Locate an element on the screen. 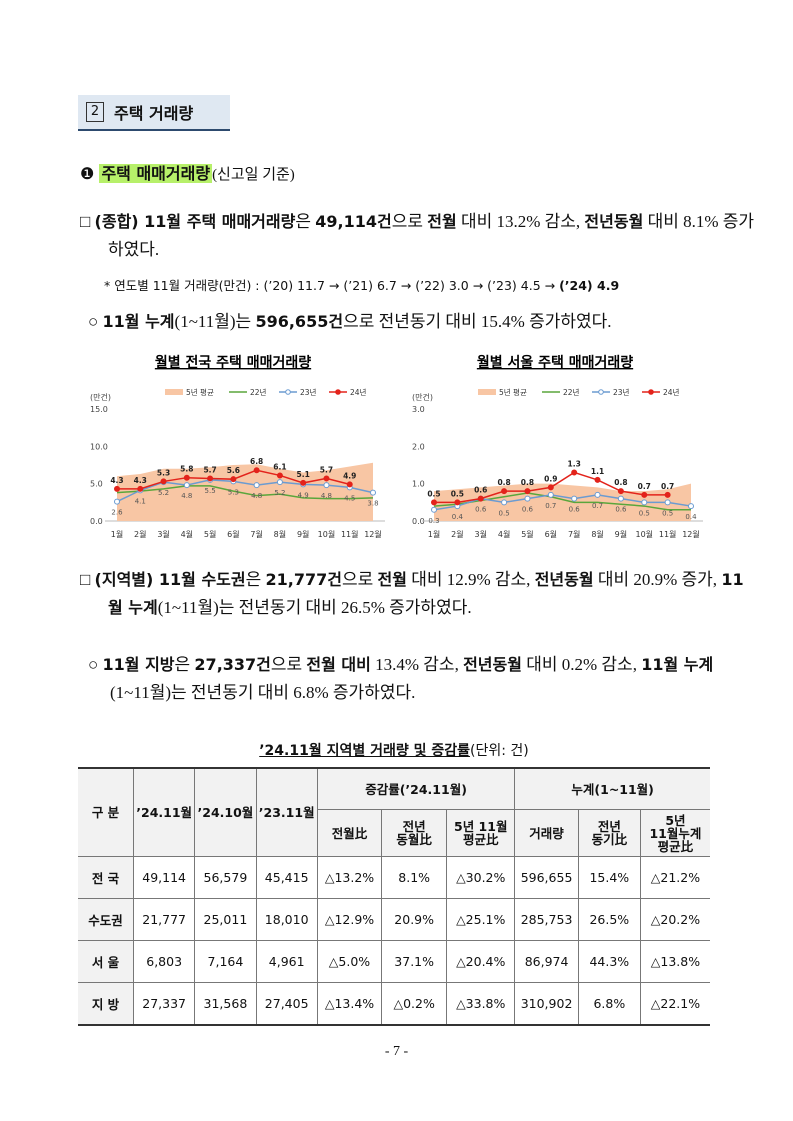 The height and width of the screenshot is (1121, 793). table-cell: 6.8% is located at coordinates (609, 1004).